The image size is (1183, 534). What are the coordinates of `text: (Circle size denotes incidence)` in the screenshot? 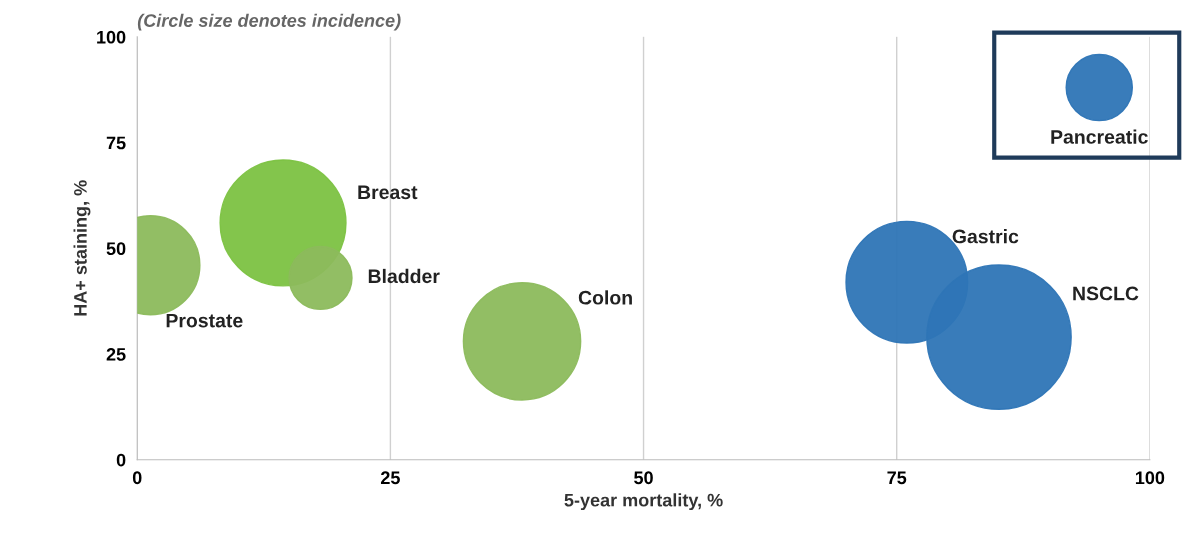 It's located at (269, 22).